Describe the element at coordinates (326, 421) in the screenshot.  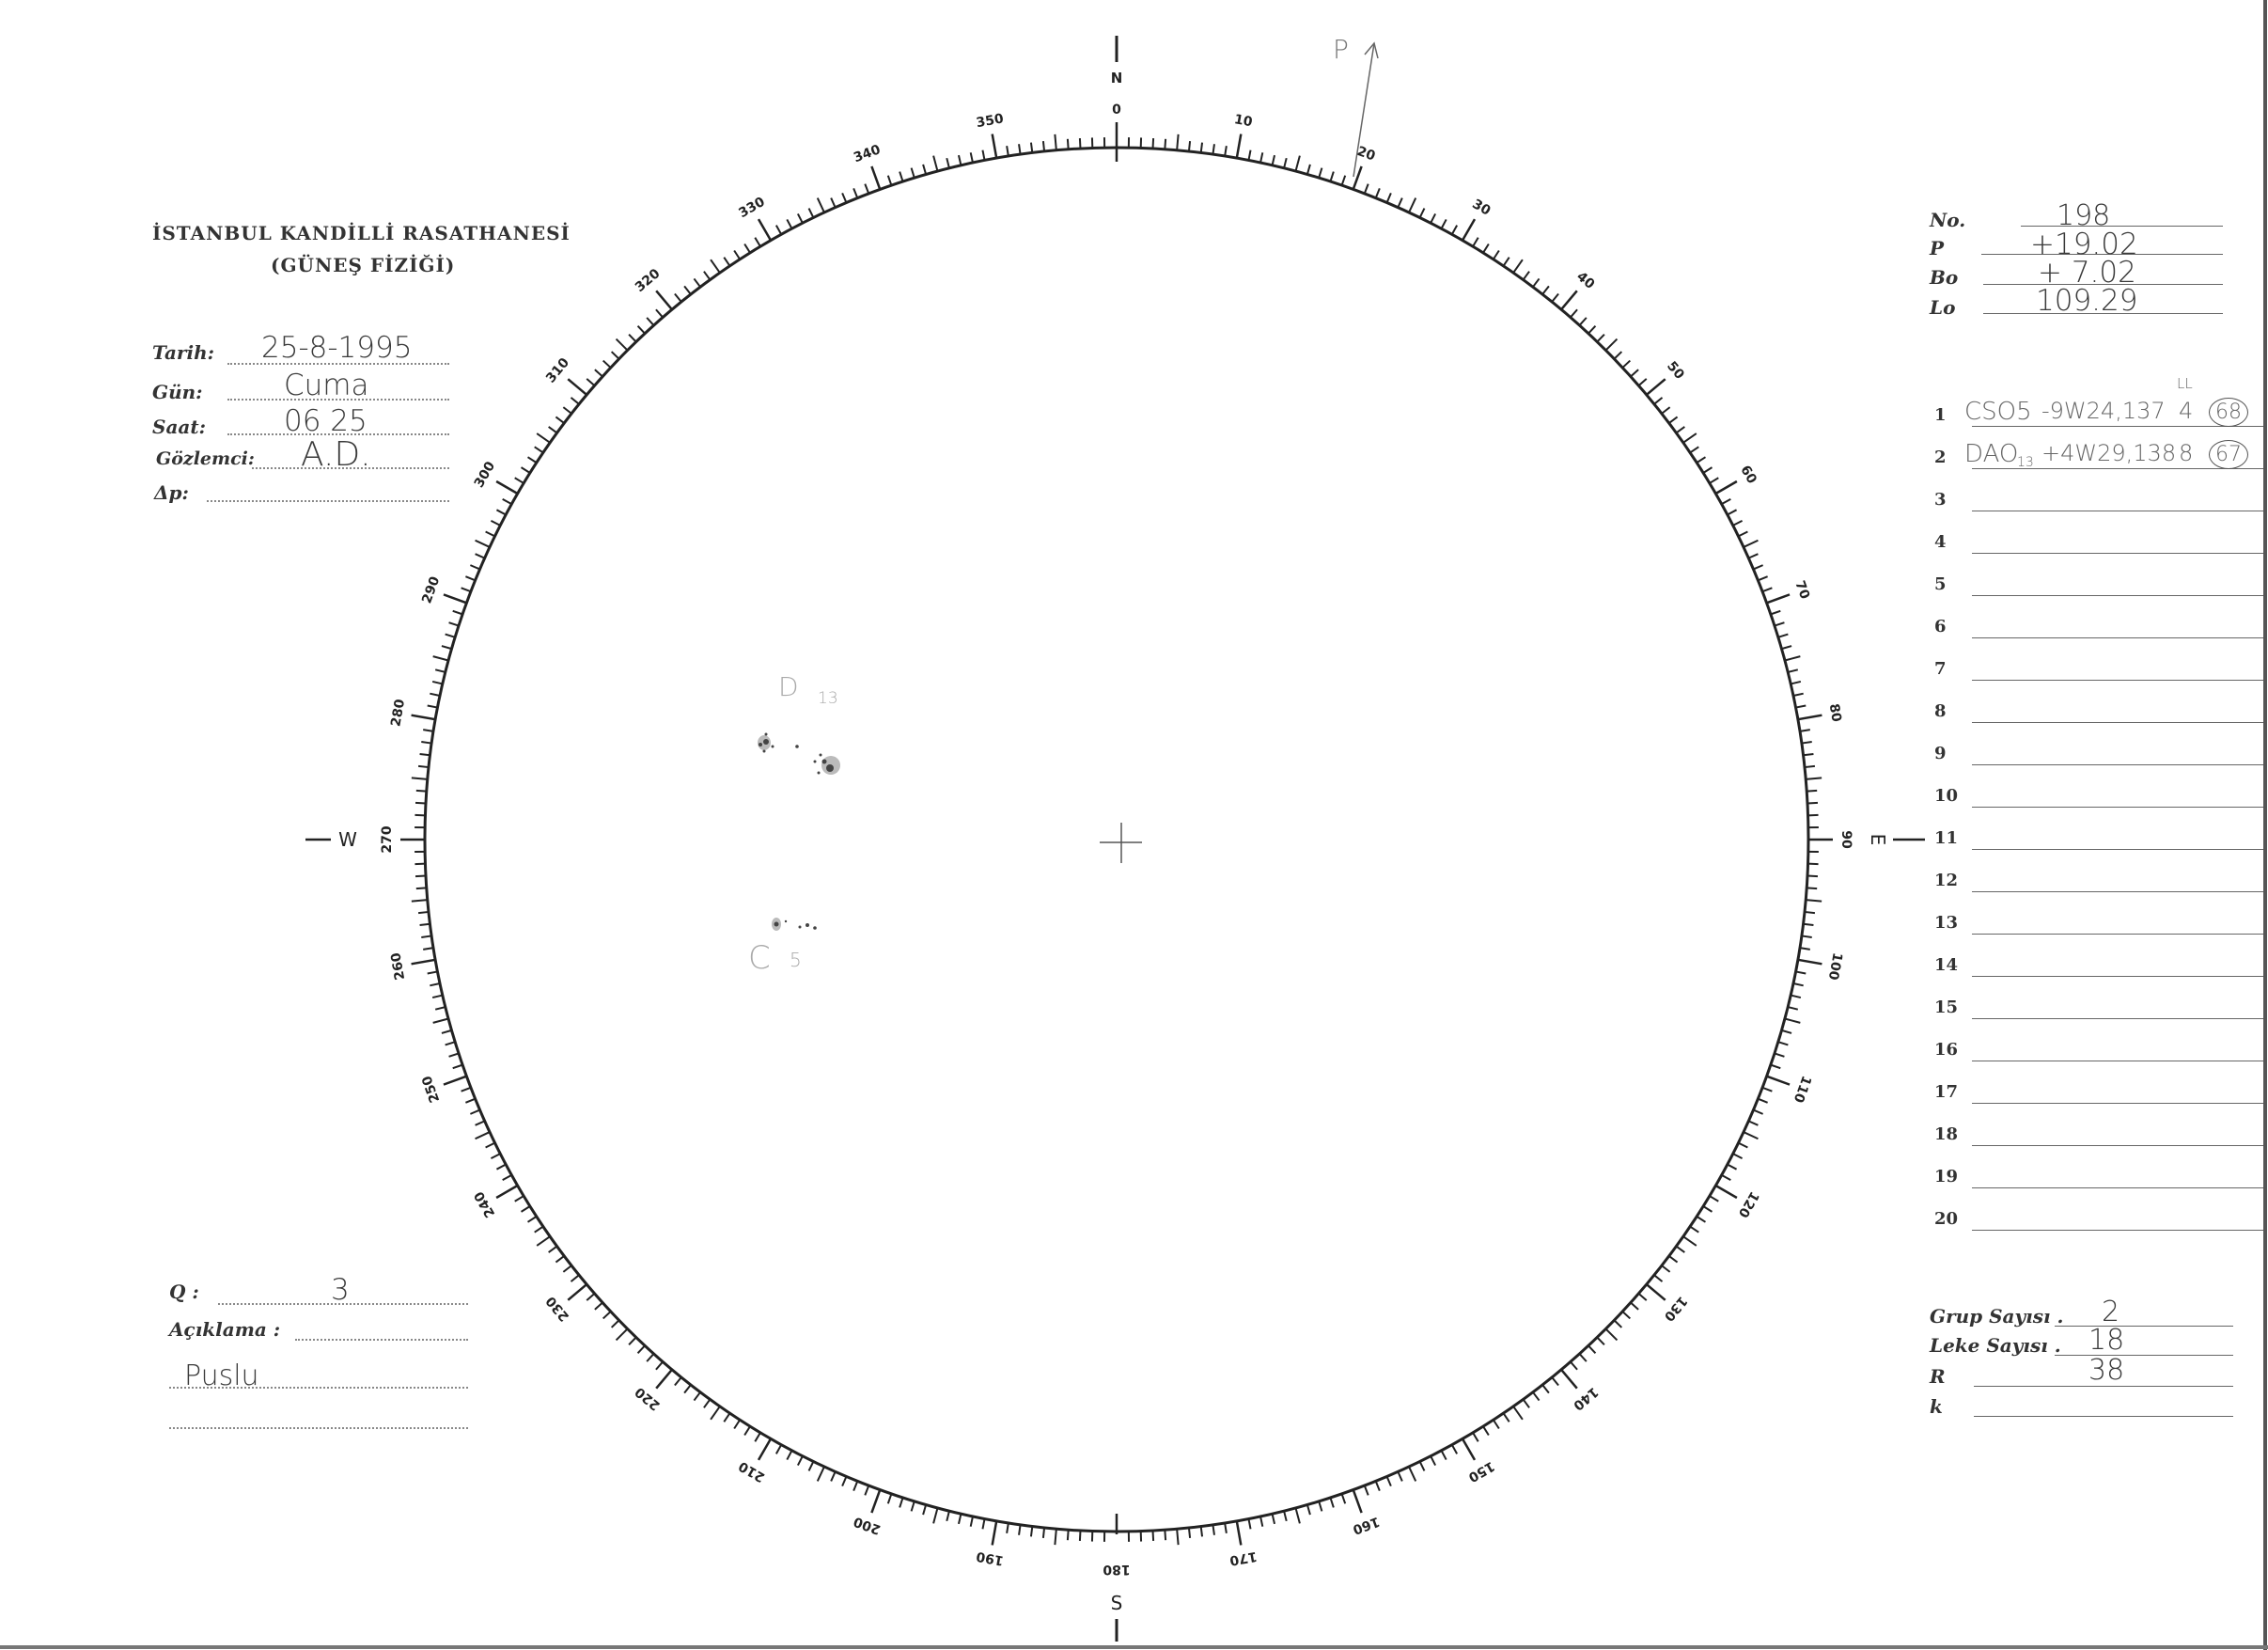
I see `saat-value: 06 25` at that location.